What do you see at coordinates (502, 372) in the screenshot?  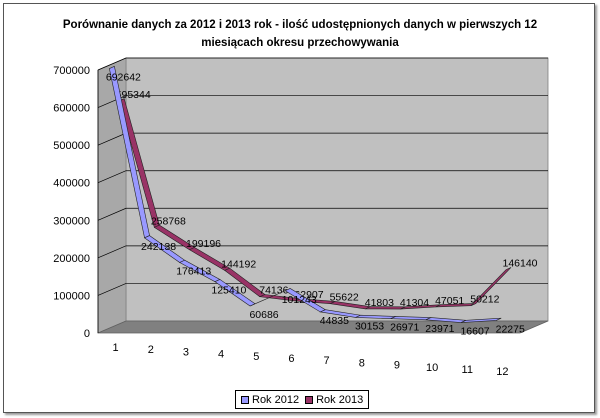 I see `x-tick-label: 12` at bounding box center [502, 372].